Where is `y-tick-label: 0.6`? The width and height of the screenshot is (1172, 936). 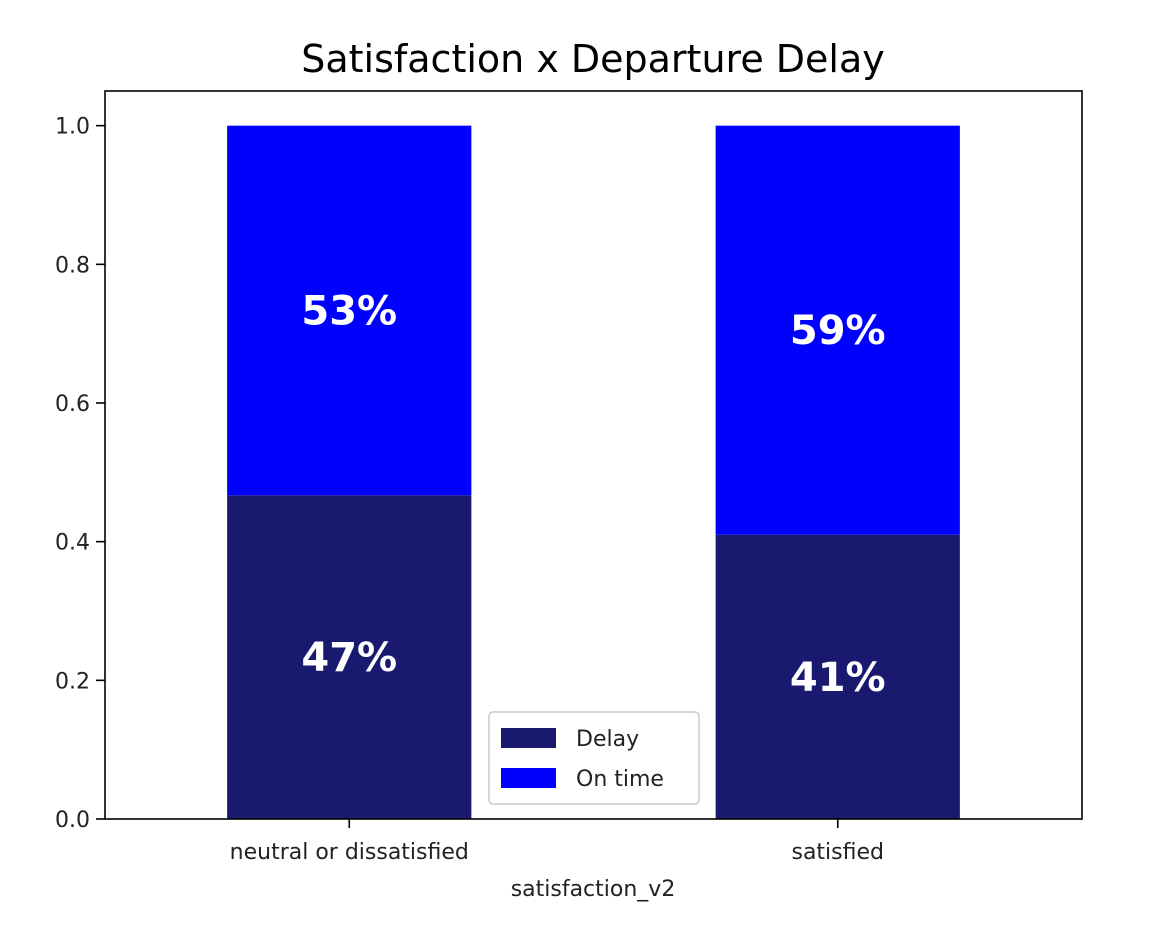 y-tick-label: 0.6 is located at coordinates (72, 404).